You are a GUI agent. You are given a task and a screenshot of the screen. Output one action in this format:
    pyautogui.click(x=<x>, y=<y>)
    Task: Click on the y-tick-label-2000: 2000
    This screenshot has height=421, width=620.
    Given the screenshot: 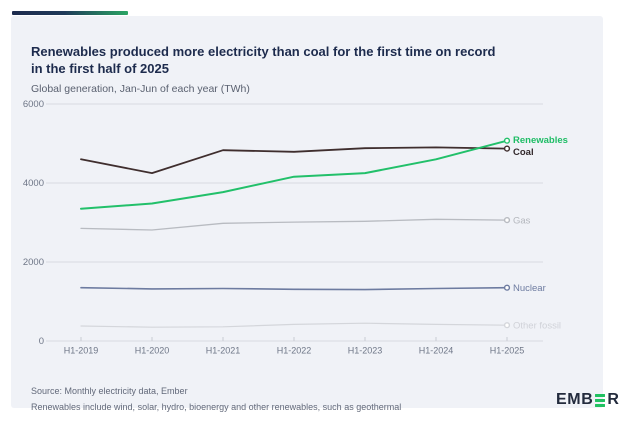 What is the action you would take?
    pyautogui.click(x=33, y=262)
    